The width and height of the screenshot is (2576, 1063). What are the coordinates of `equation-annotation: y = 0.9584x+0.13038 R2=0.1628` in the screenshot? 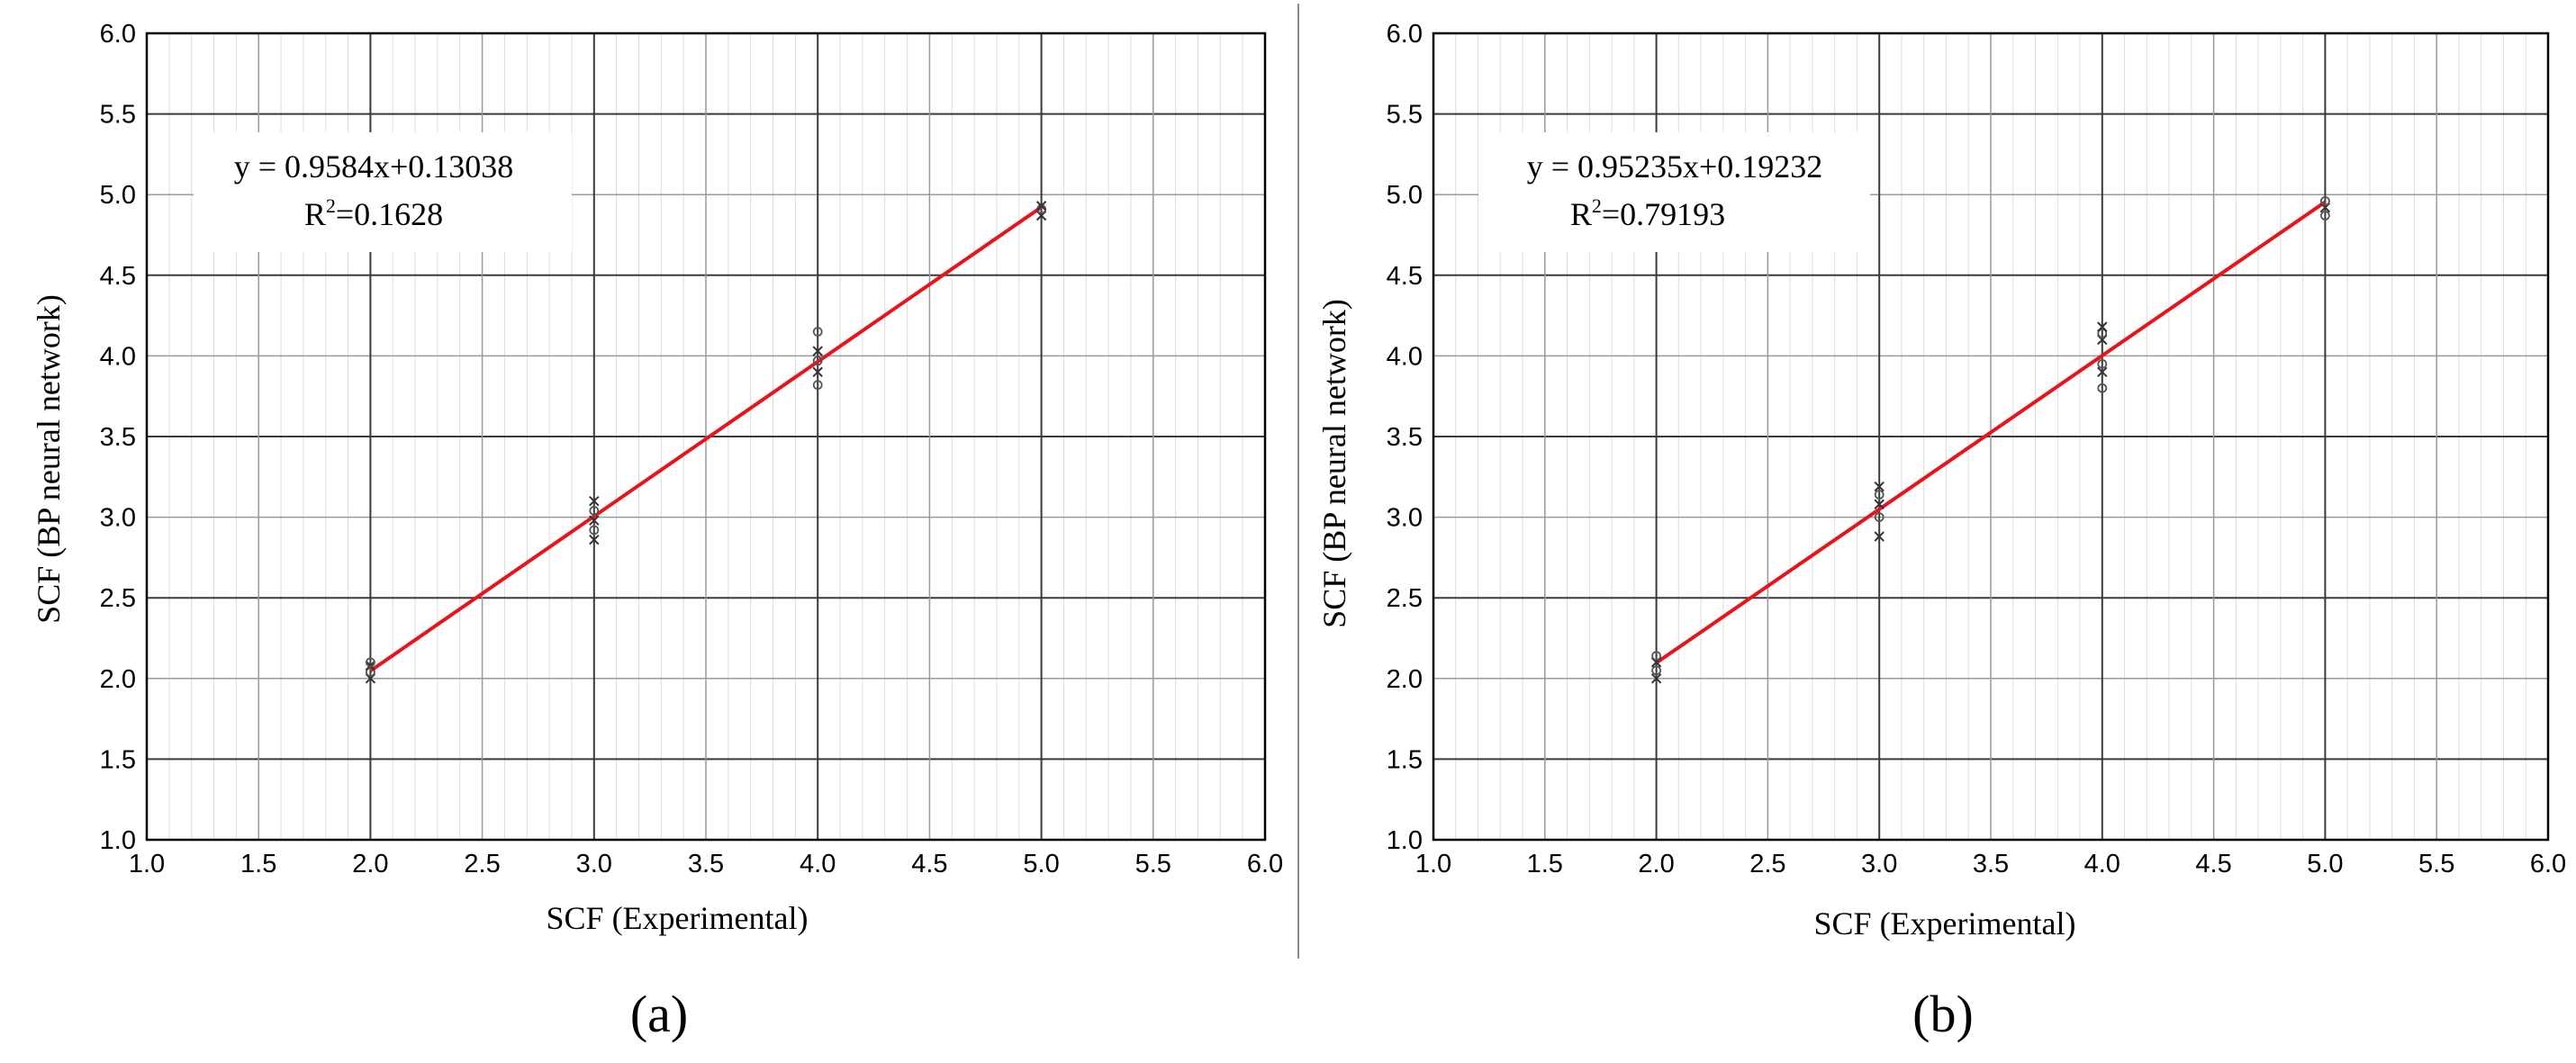 It's located at (383, 192).